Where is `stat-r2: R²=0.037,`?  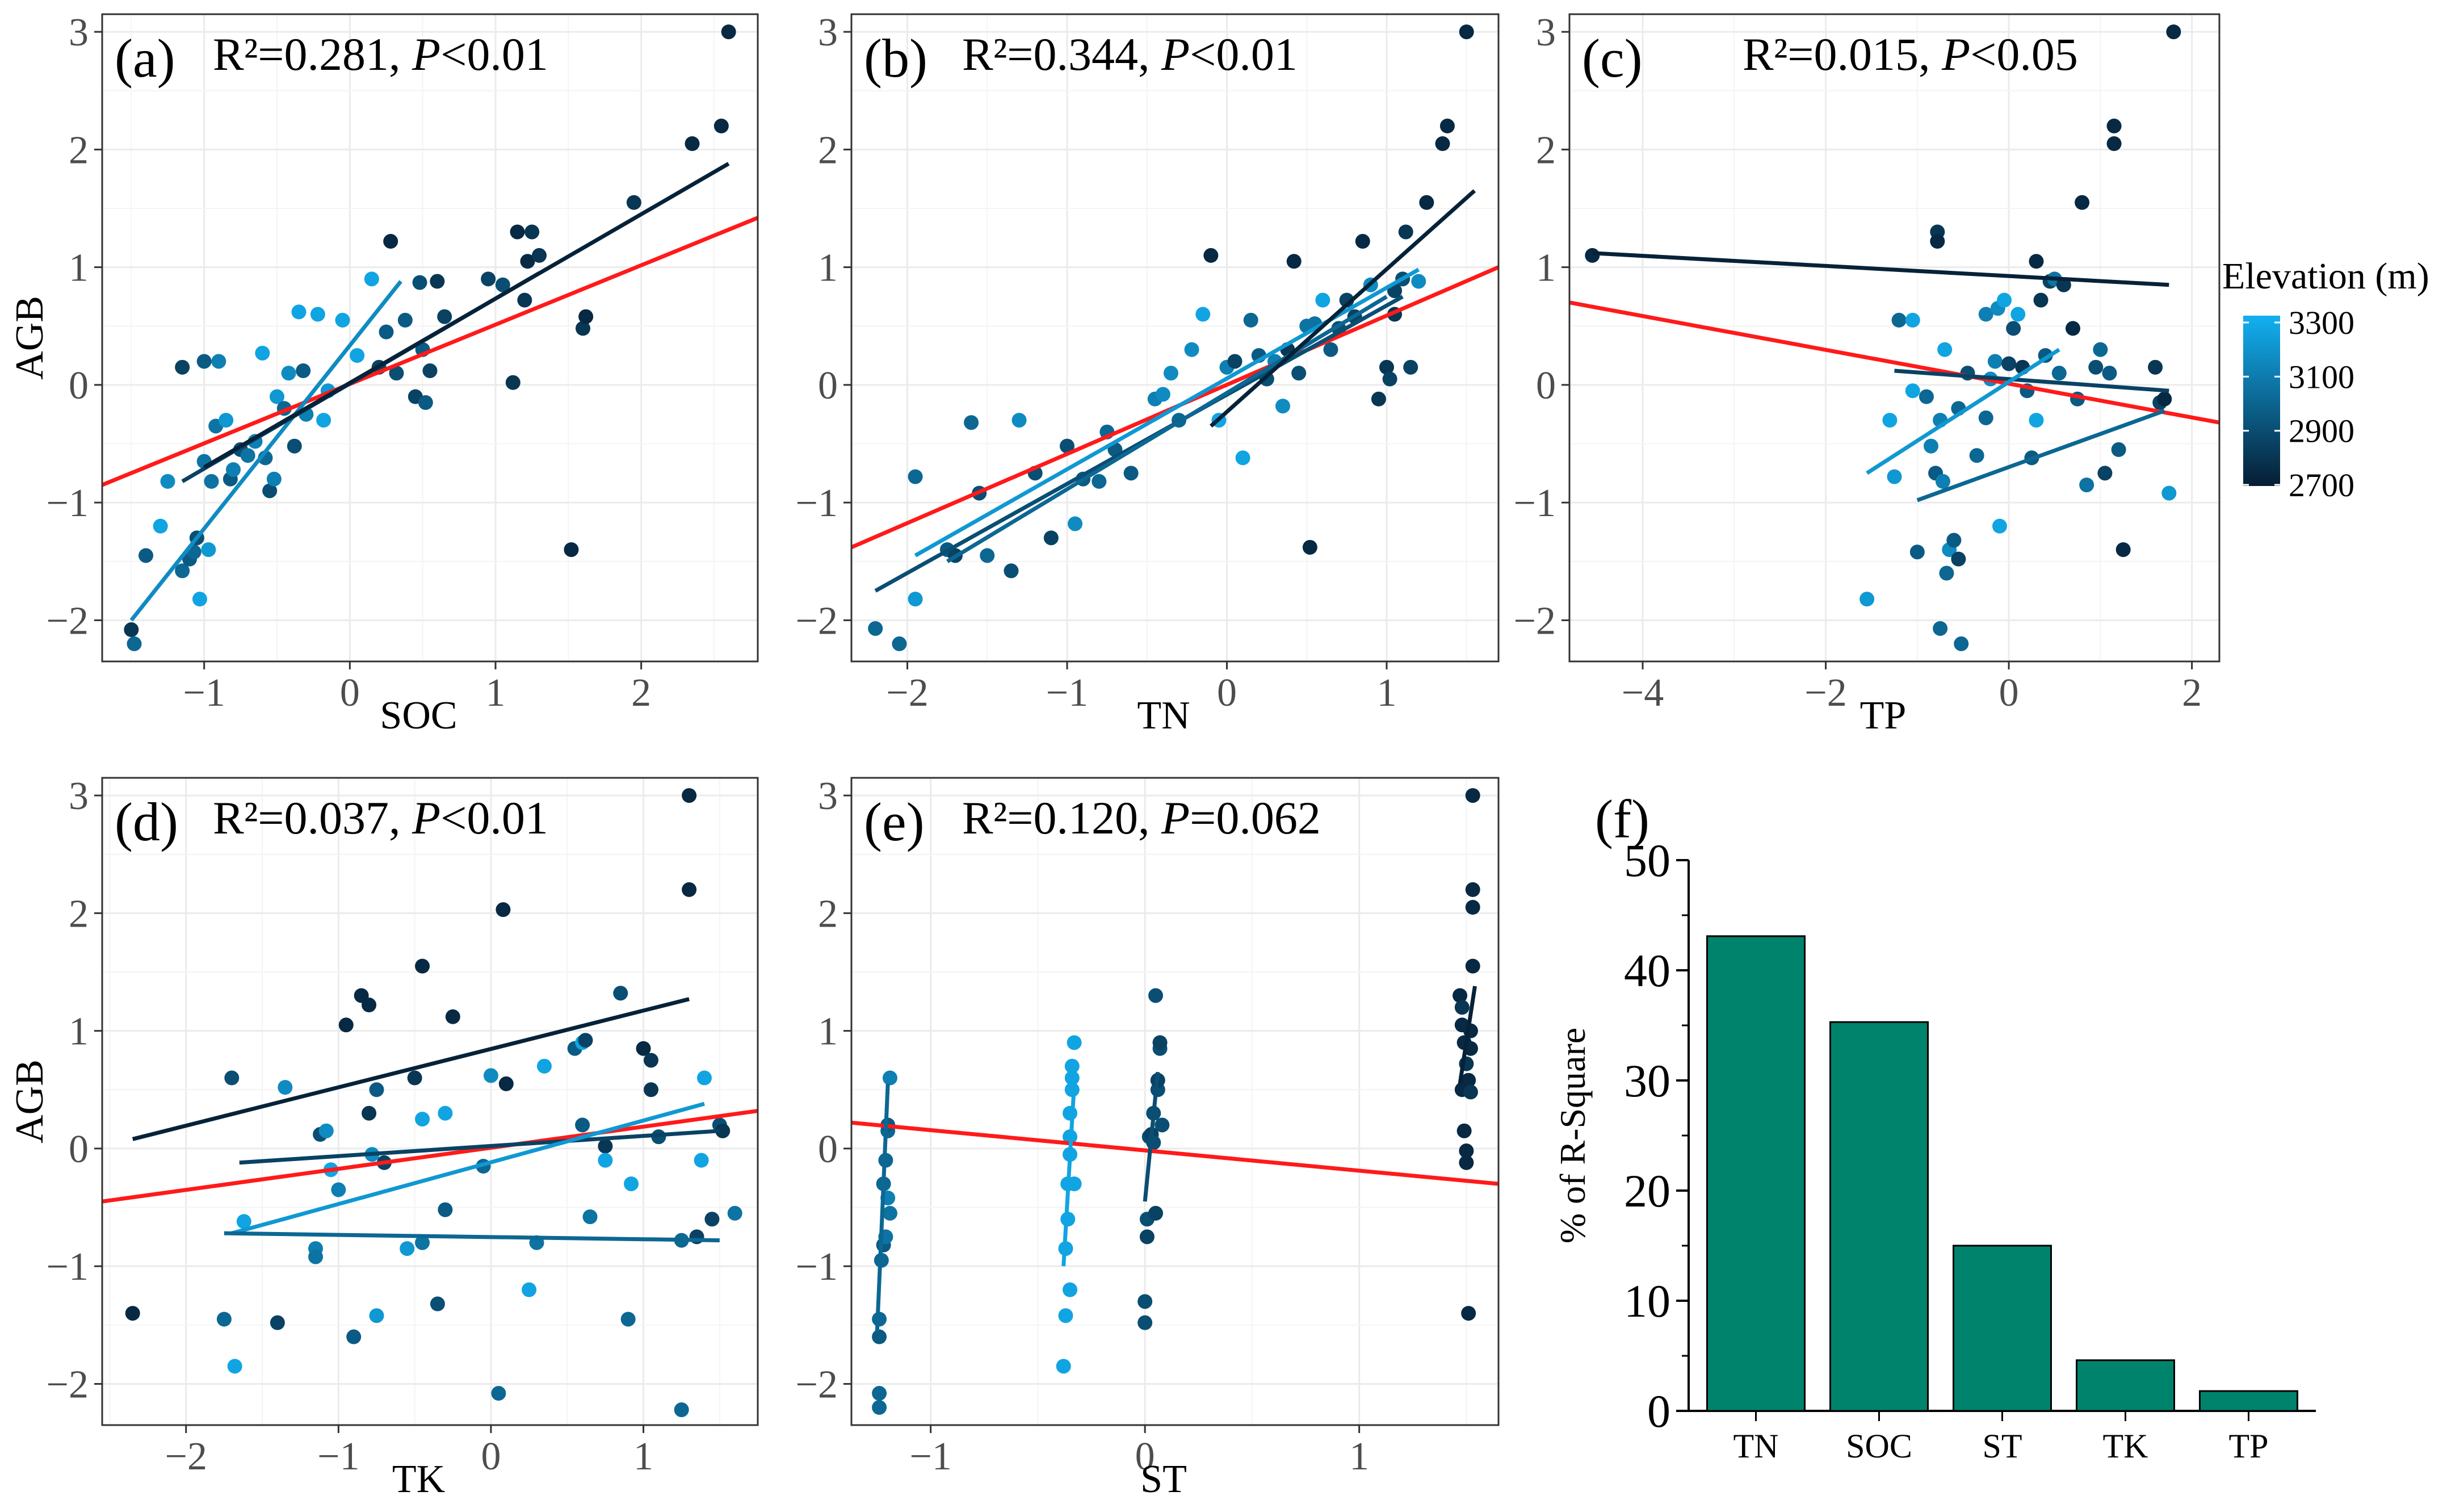
stat-r2: R²=0.037, is located at coordinates (313, 818).